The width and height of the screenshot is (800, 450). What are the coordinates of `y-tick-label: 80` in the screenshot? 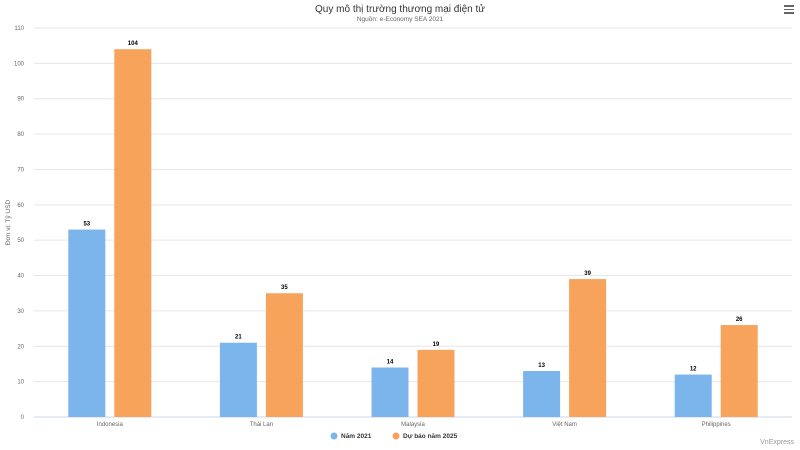 It's located at (20, 135).